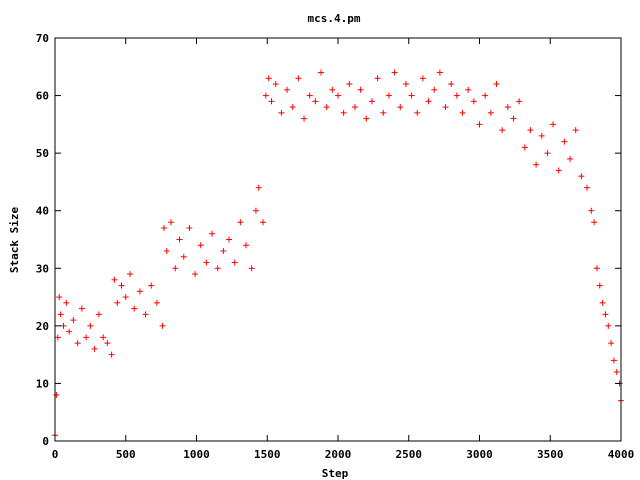  Describe the element at coordinates (550, 454) in the screenshot. I see `x-tick-label: 3500` at that location.